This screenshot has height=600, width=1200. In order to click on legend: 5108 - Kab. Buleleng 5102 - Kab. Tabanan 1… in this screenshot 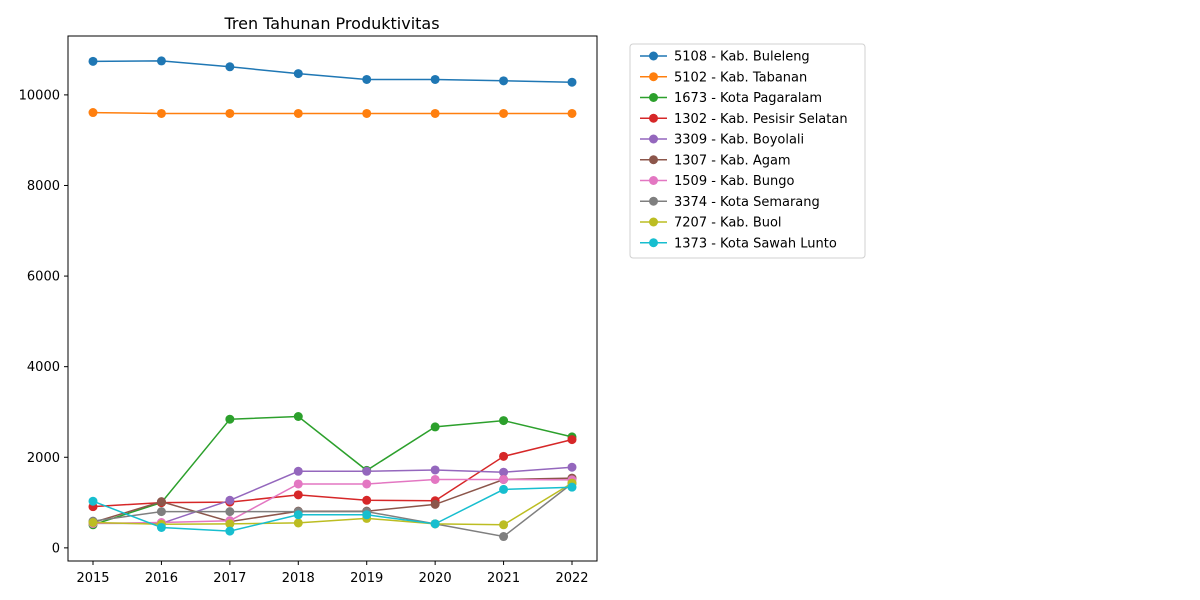, I will do `click(747, 151)`.